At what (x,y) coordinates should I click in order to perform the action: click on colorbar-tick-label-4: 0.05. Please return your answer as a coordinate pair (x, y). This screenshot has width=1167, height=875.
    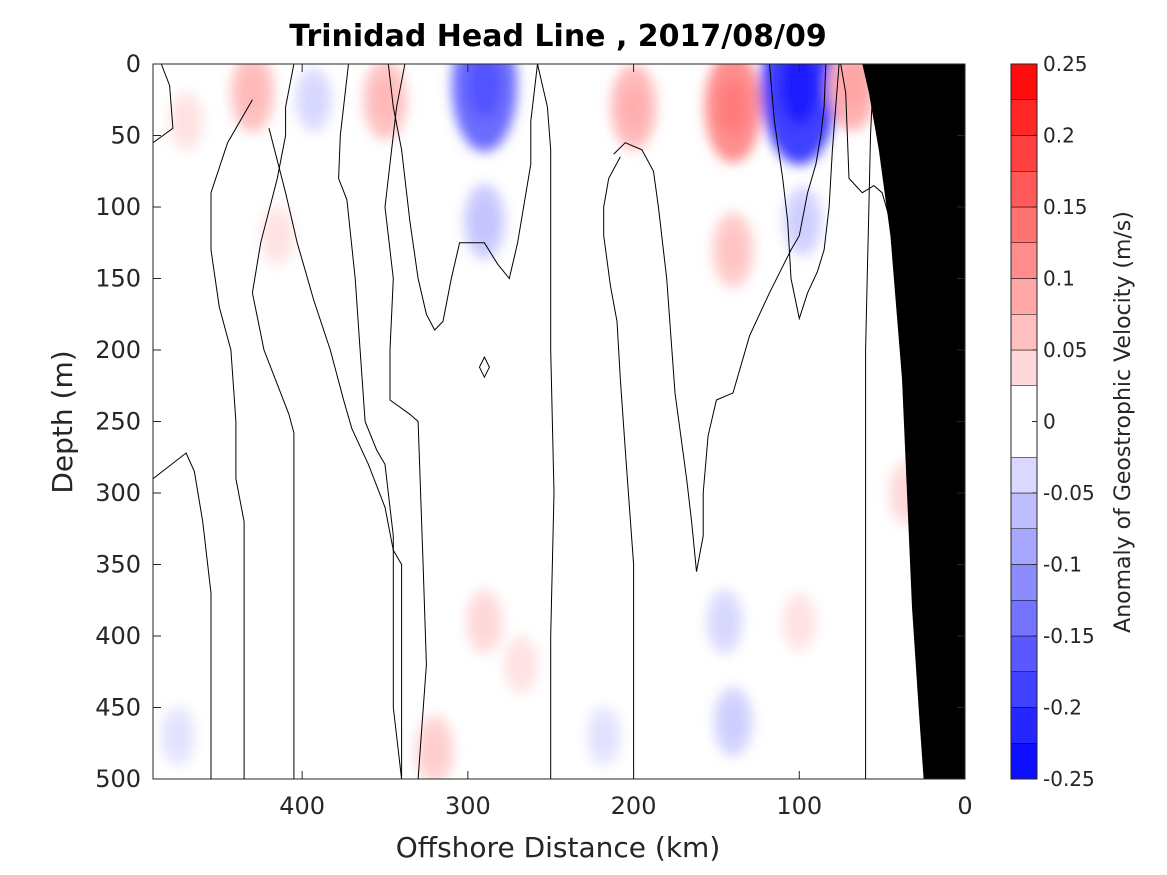
    Looking at the image, I should click on (1065, 350).